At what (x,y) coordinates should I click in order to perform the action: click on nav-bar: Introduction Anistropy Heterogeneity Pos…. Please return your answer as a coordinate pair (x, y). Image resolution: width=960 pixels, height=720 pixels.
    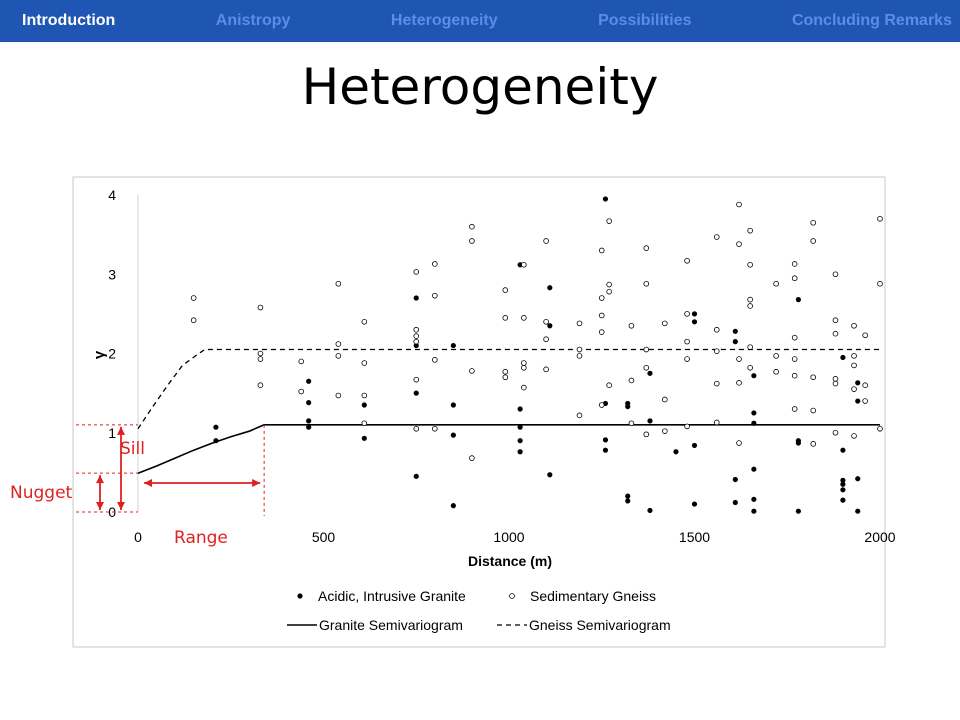
    Looking at the image, I should click on (480, 21).